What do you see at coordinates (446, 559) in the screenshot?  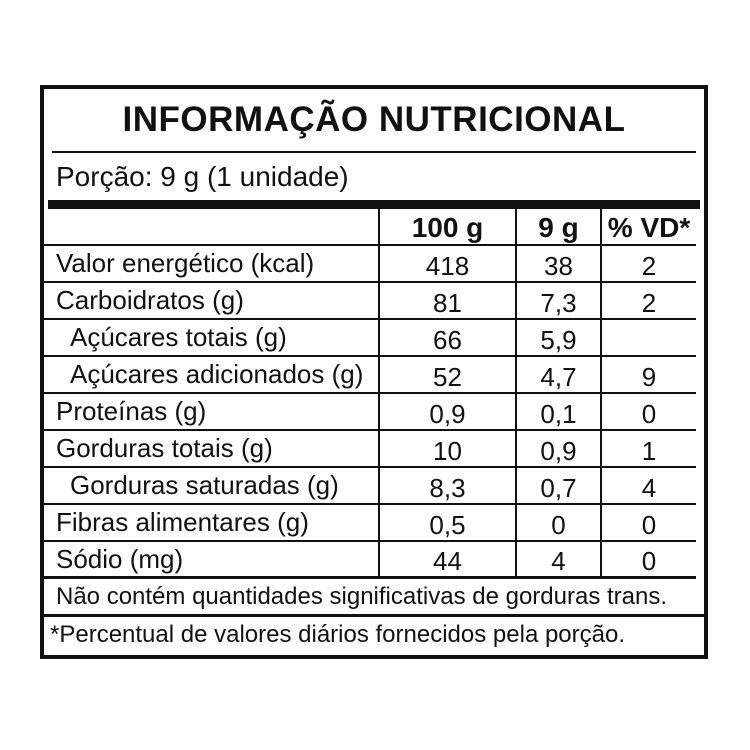 I see `value-per-100g: 44` at bounding box center [446, 559].